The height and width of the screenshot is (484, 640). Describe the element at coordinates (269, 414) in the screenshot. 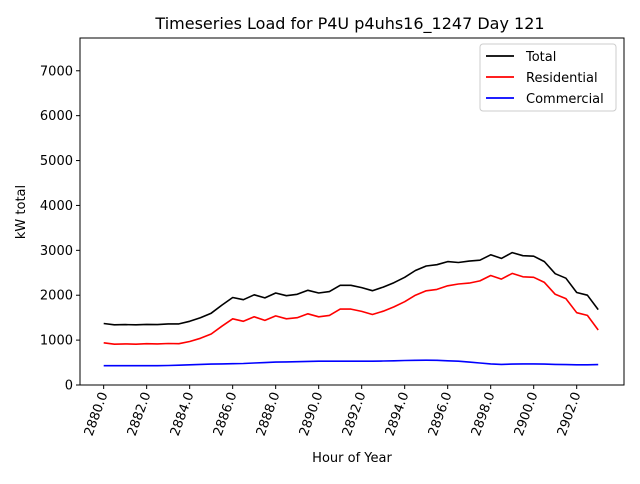

I see `x-tick-label: 2888.0` at that location.